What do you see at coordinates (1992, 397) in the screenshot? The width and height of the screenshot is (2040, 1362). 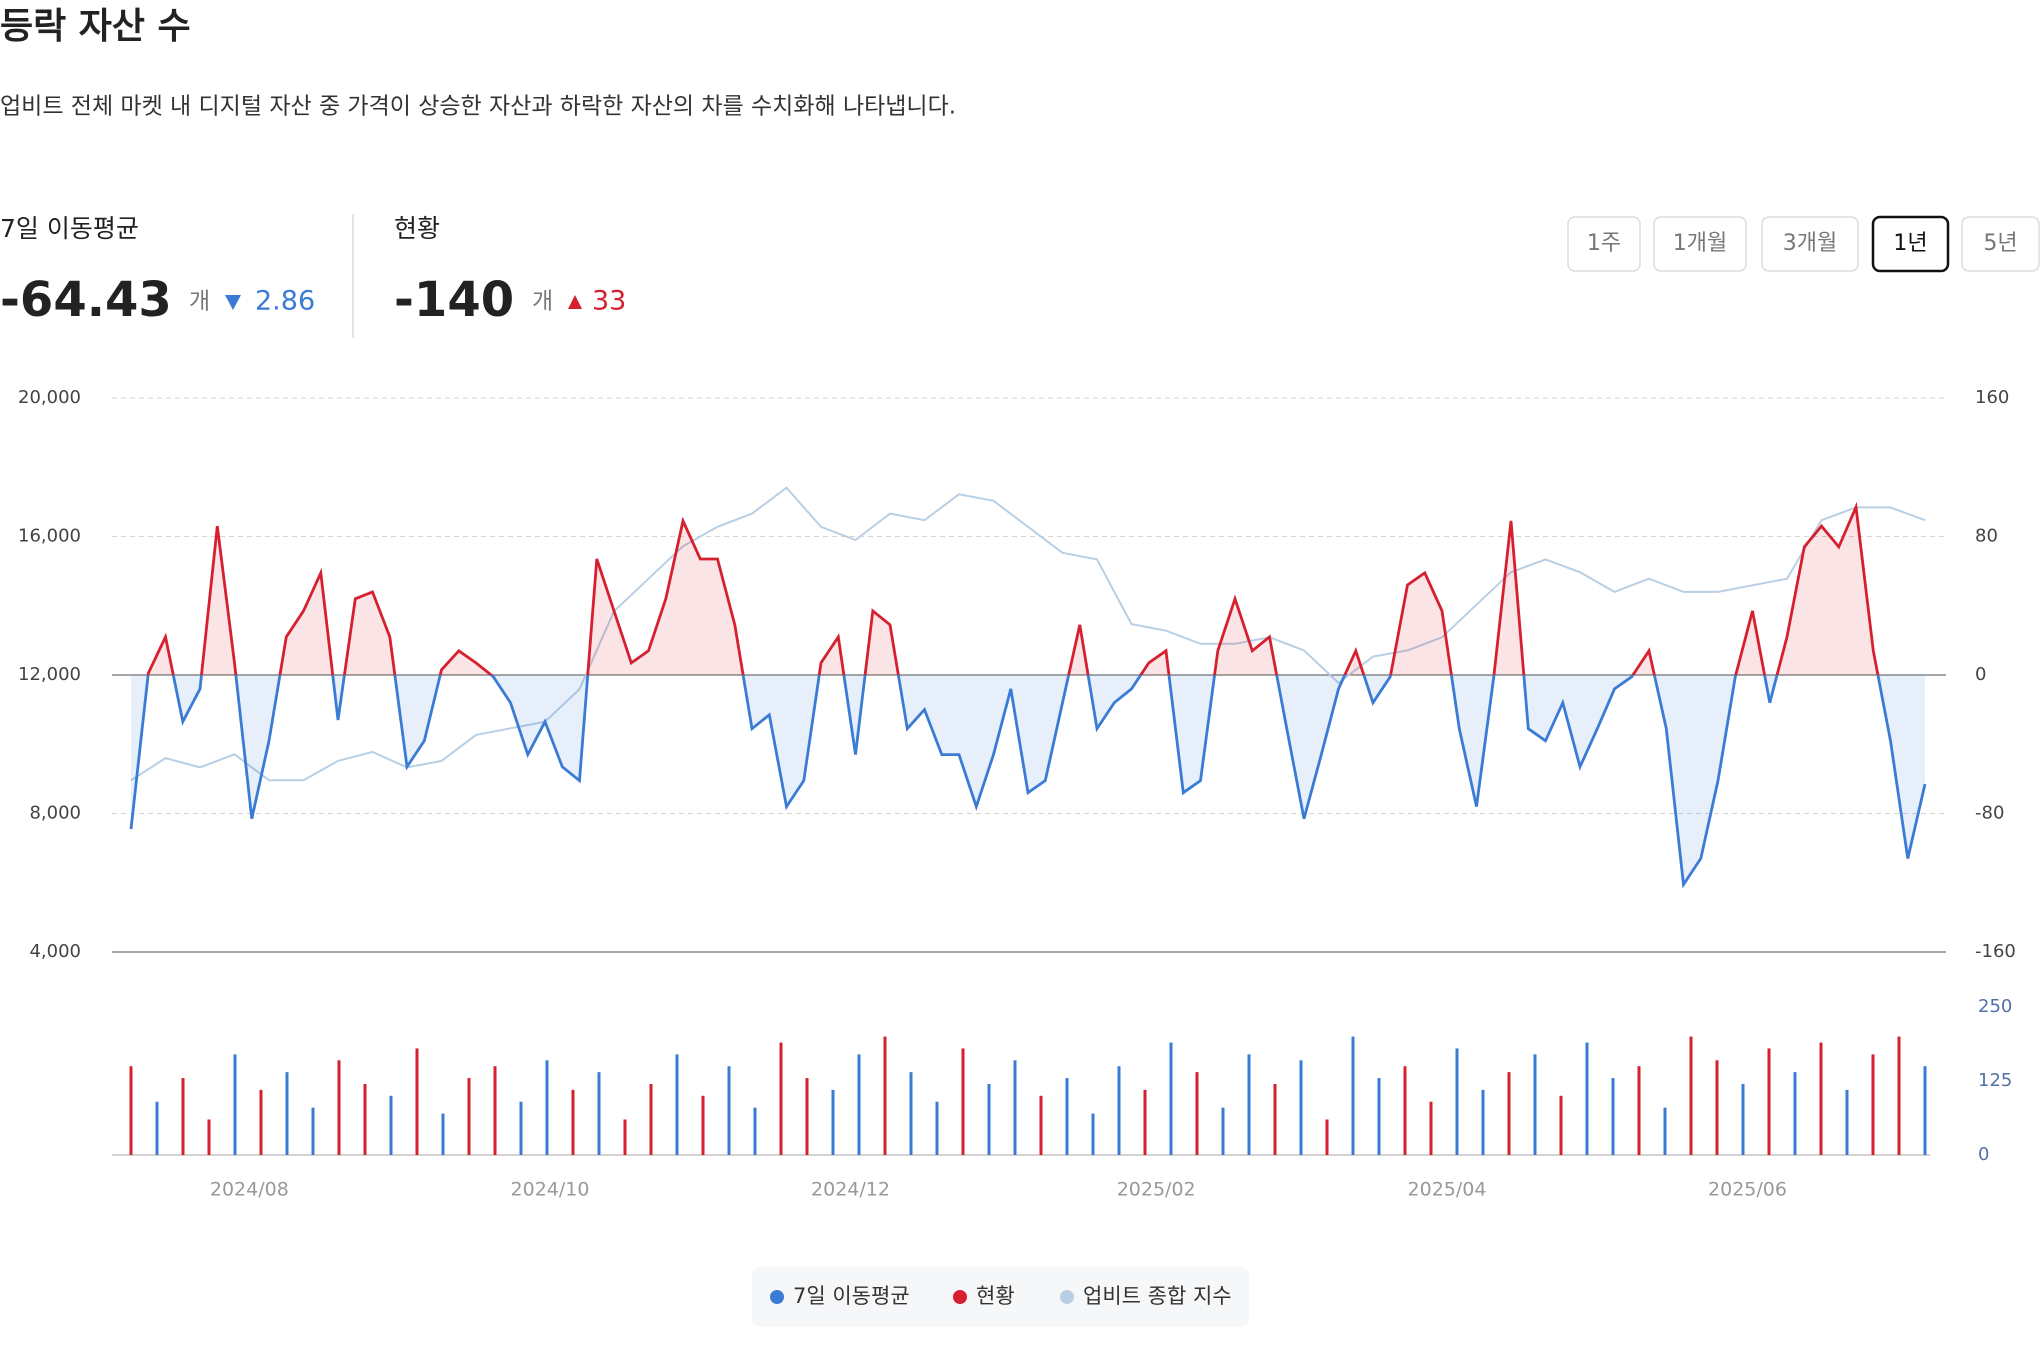 I see `y2-tick-label: 160` at bounding box center [1992, 397].